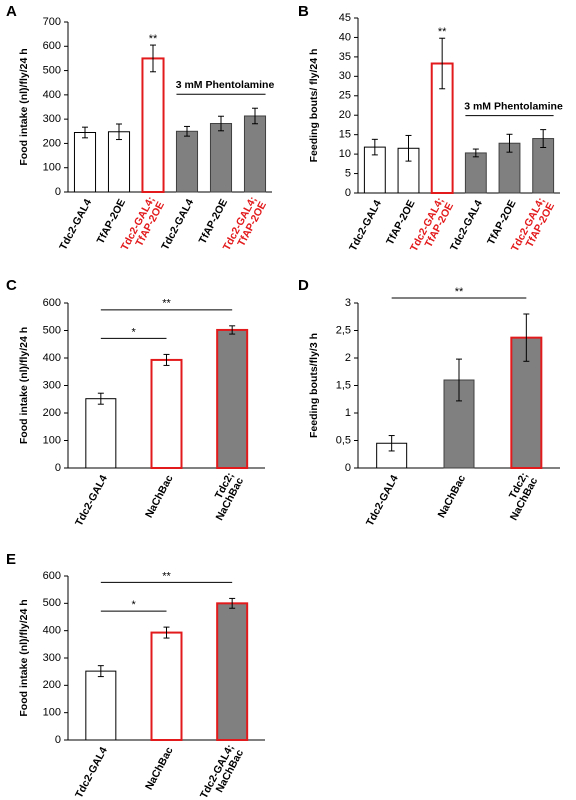 The image size is (576, 800). Describe the element at coordinates (348, 303) in the screenshot. I see `y-tick-label: 3` at that location.